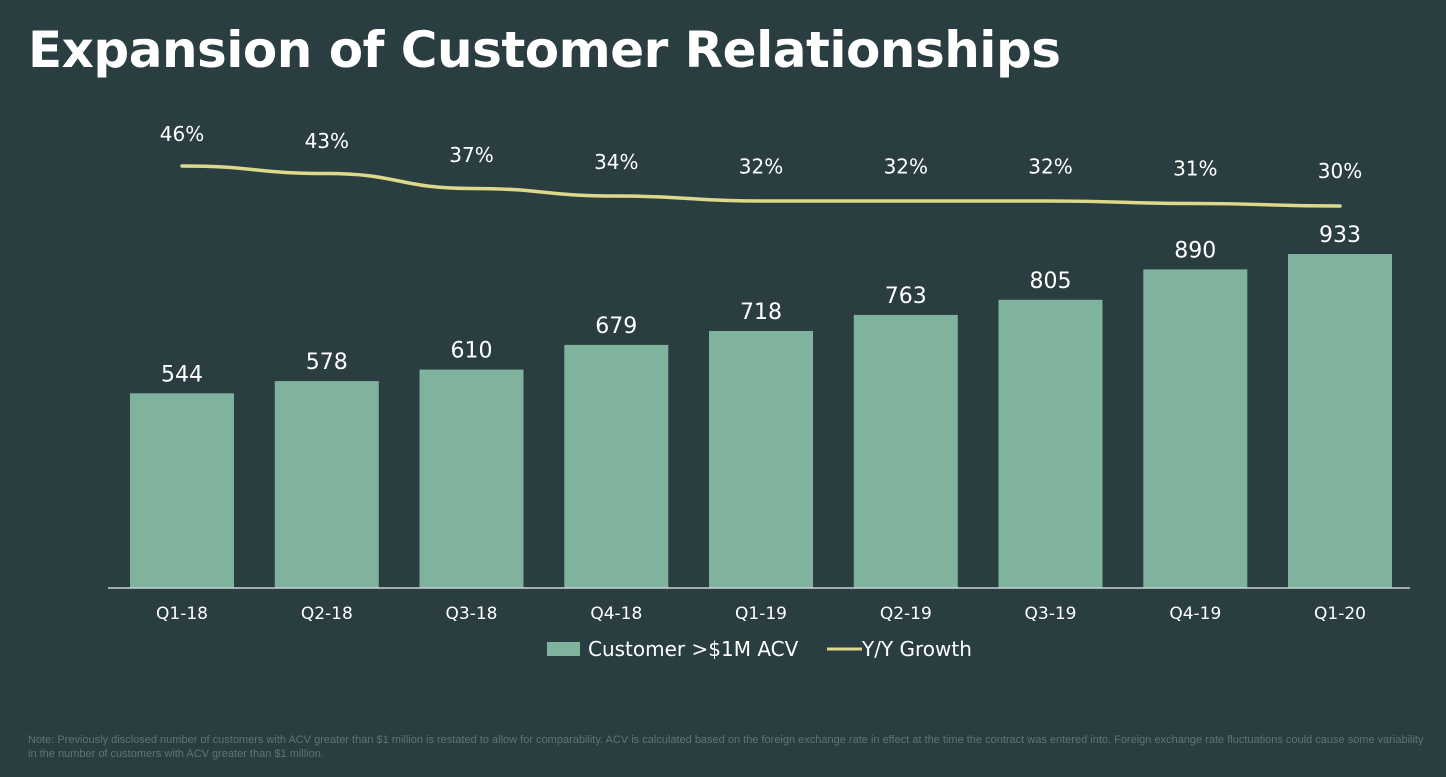  What do you see at coordinates (1340, 614) in the screenshot?
I see `x-tick-label: Q1-20` at bounding box center [1340, 614].